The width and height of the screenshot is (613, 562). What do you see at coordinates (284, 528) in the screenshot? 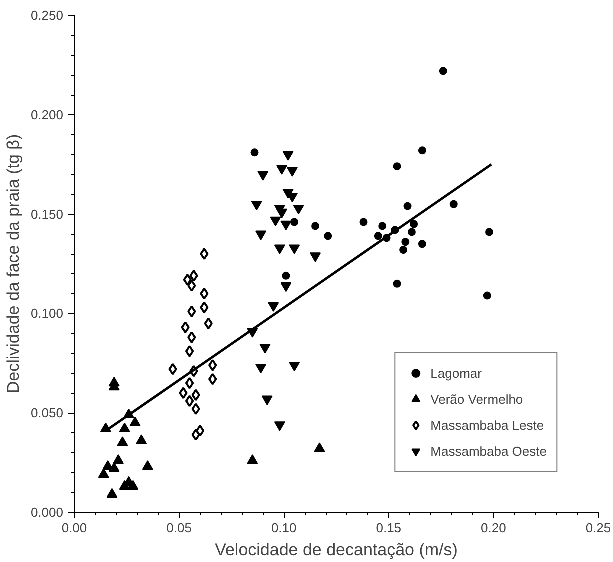
I see `x-tick-label: 0.10` at bounding box center [284, 528].